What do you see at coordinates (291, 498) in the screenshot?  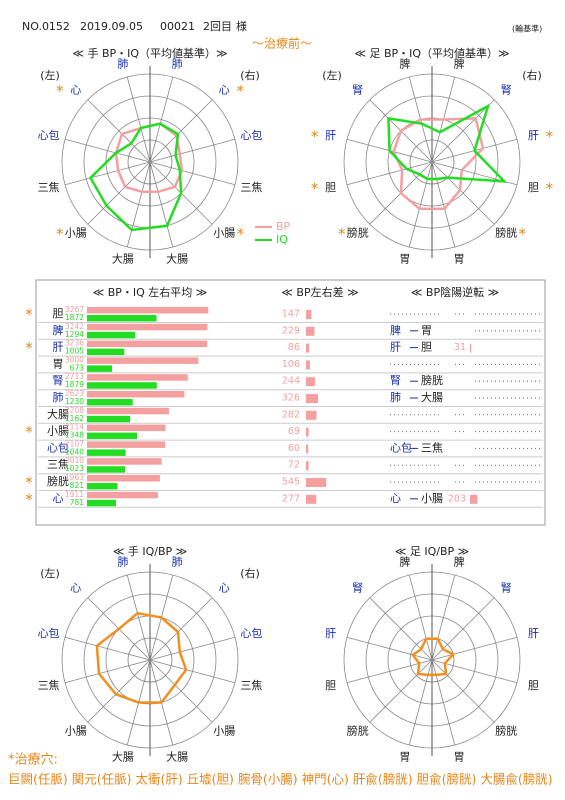 I see `diff-value: 277` at bounding box center [291, 498].